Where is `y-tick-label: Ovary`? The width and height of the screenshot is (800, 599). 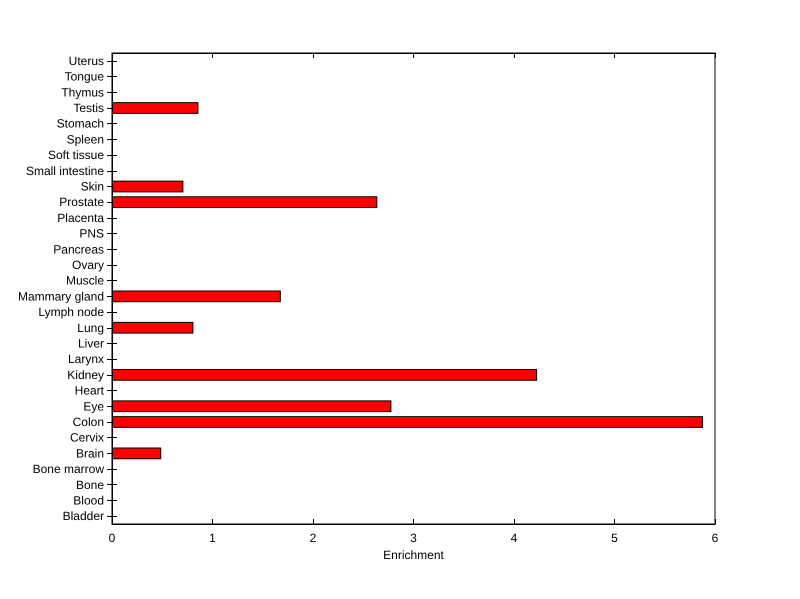
y-tick-label: Ovary is located at coordinates (88, 265).